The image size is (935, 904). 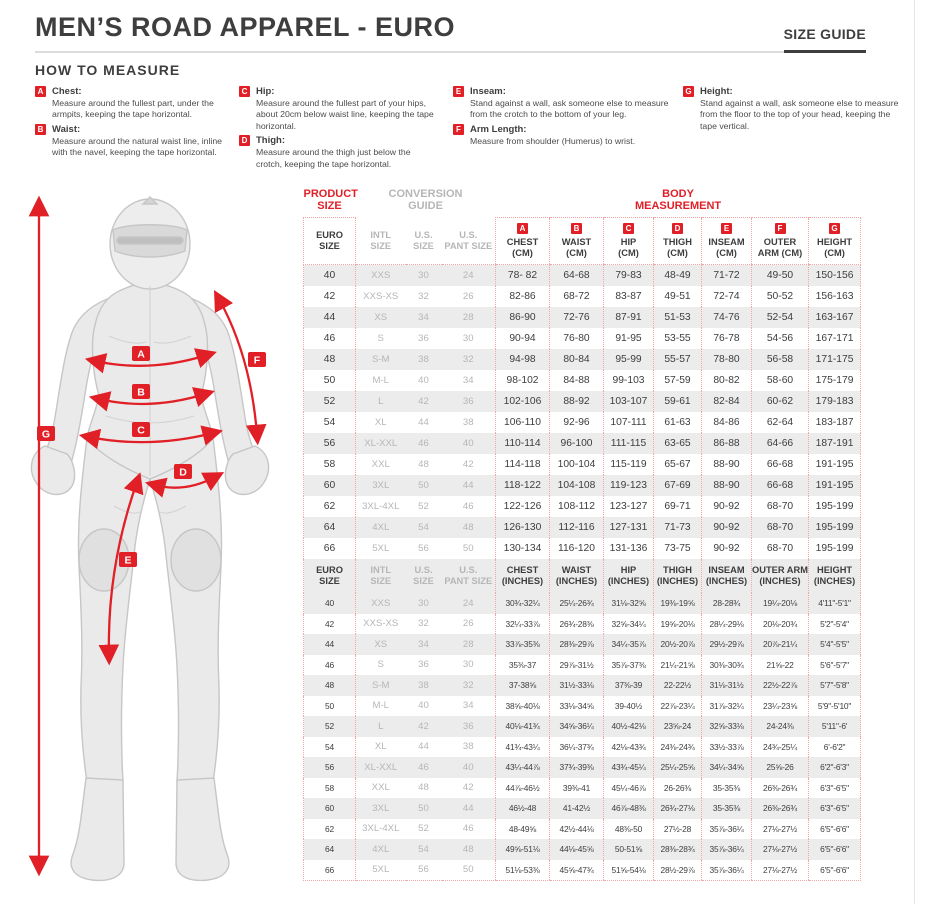 What do you see at coordinates (458, 129) in the screenshot?
I see `measure-letter-badge-f: F` at bounding box center [458, 129].